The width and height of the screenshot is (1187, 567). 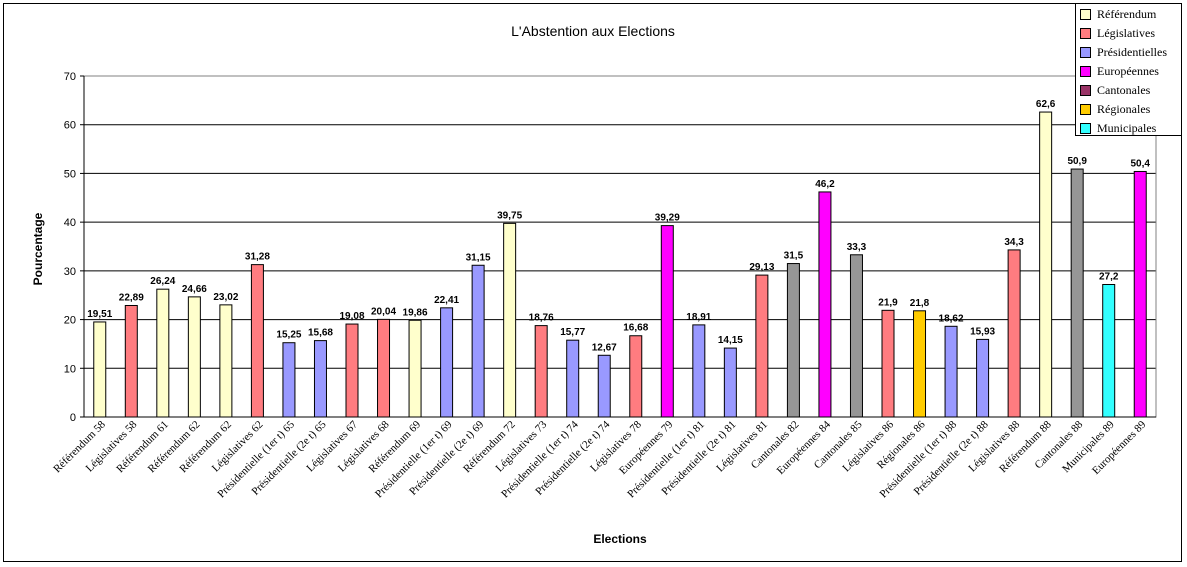 What do you see at coordinates (1132, 52) in the screenshot?
I see `legend-label: Présidentielles` at bounding box center [1132, 52].